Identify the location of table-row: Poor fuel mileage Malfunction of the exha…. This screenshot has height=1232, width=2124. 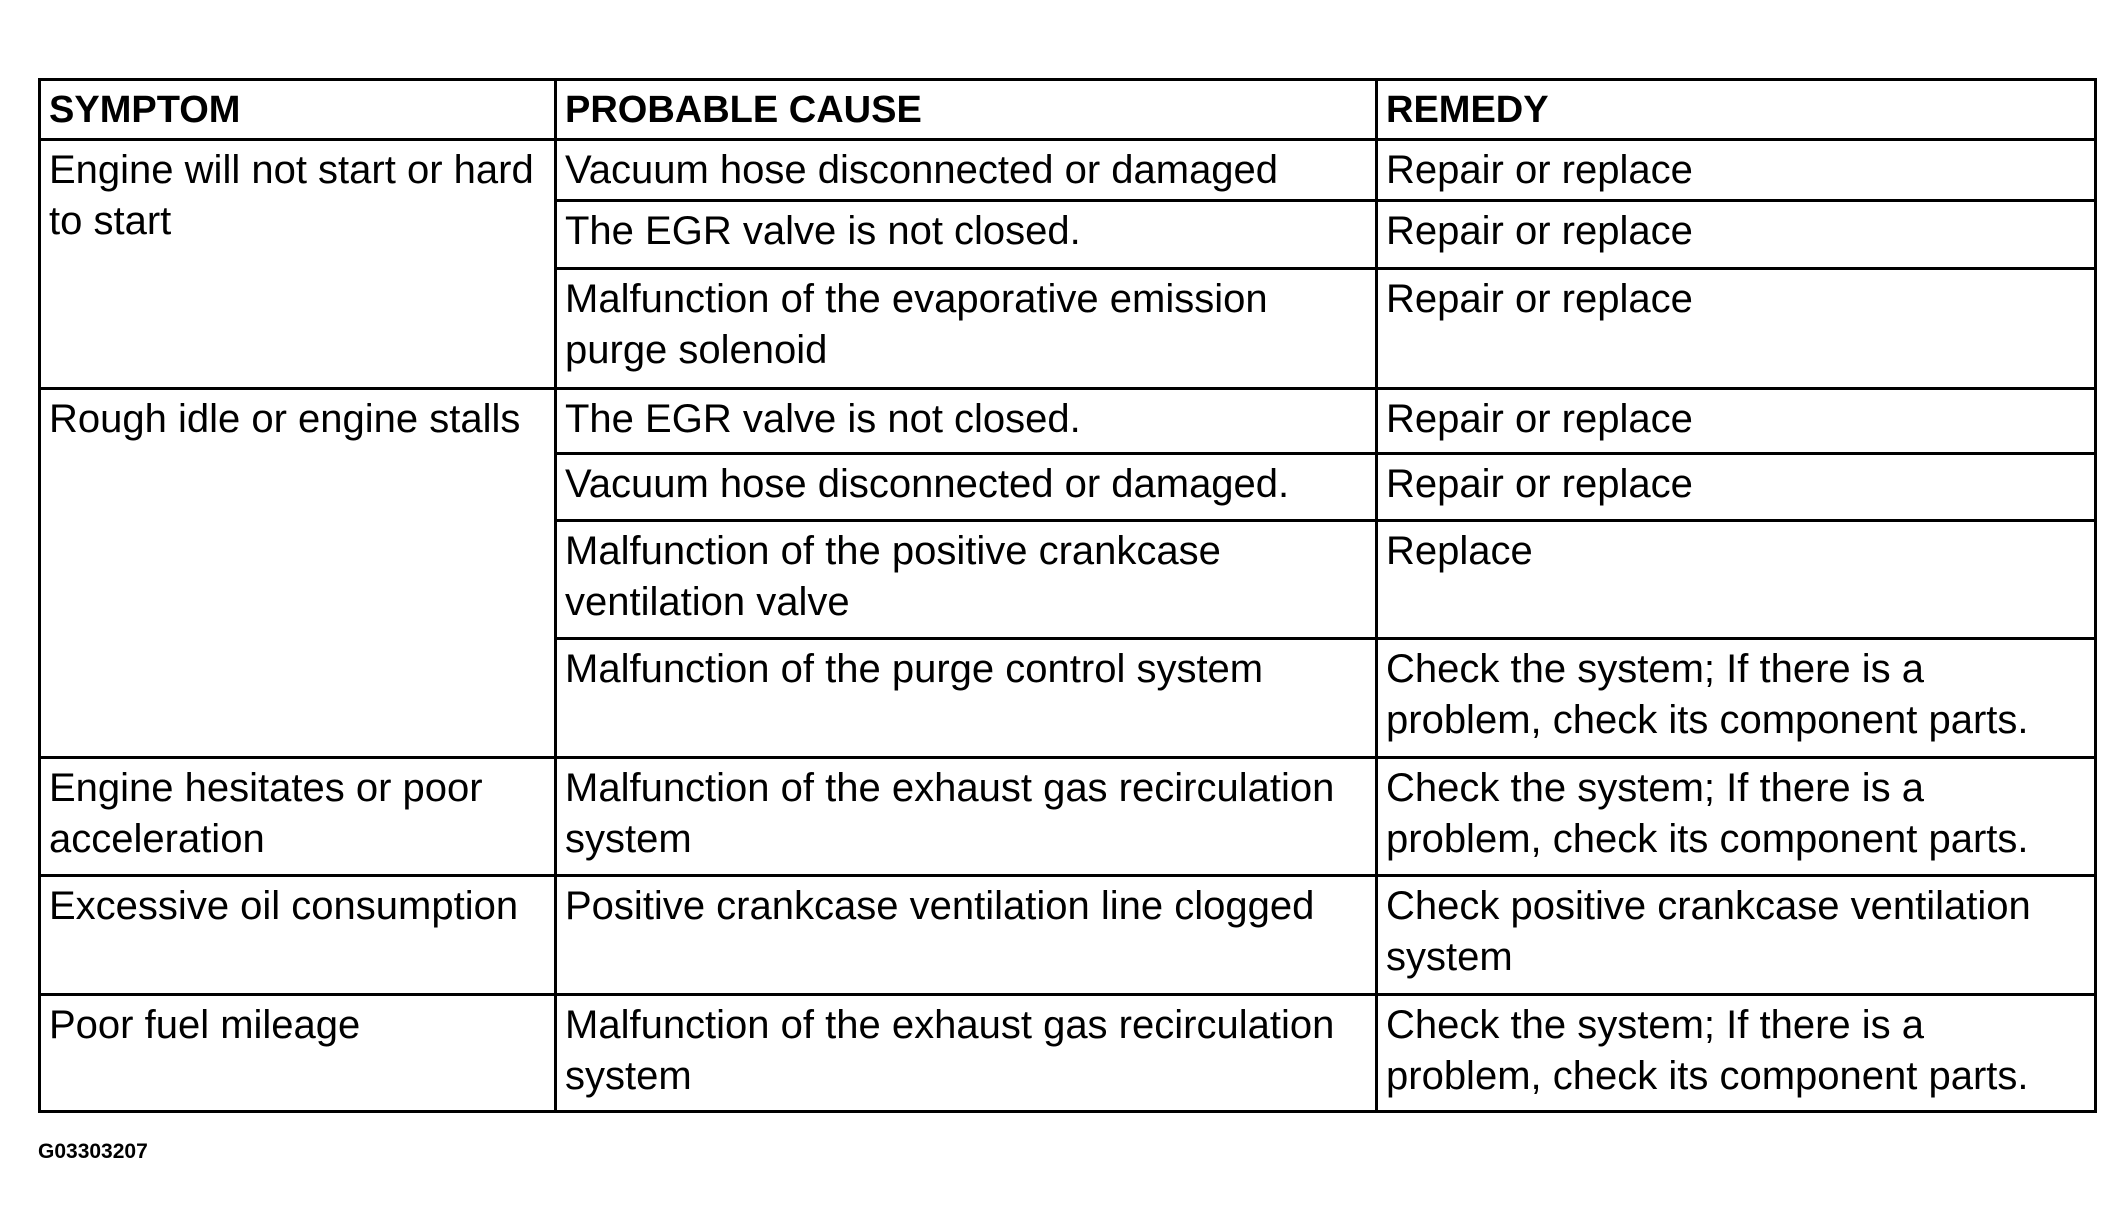
(1067, 1053).